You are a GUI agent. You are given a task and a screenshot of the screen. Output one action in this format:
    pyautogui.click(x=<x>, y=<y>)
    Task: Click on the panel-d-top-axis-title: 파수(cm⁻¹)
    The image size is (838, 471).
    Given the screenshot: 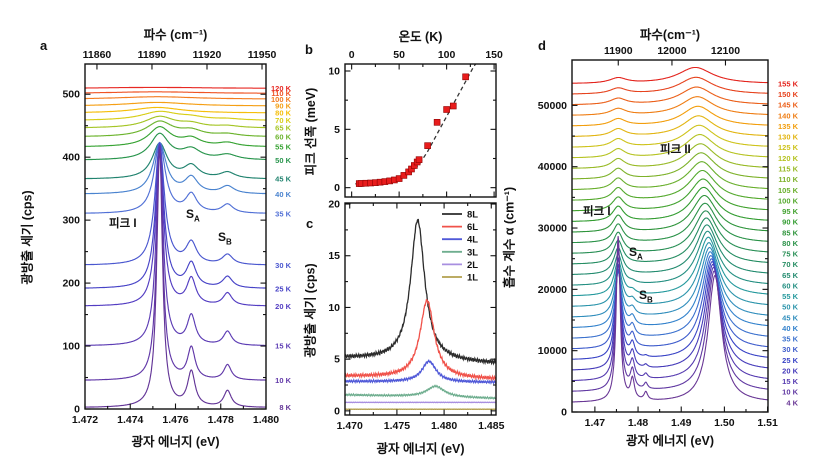 What is the action you would take?
    pyautogui.click(x=670, y=35)
    